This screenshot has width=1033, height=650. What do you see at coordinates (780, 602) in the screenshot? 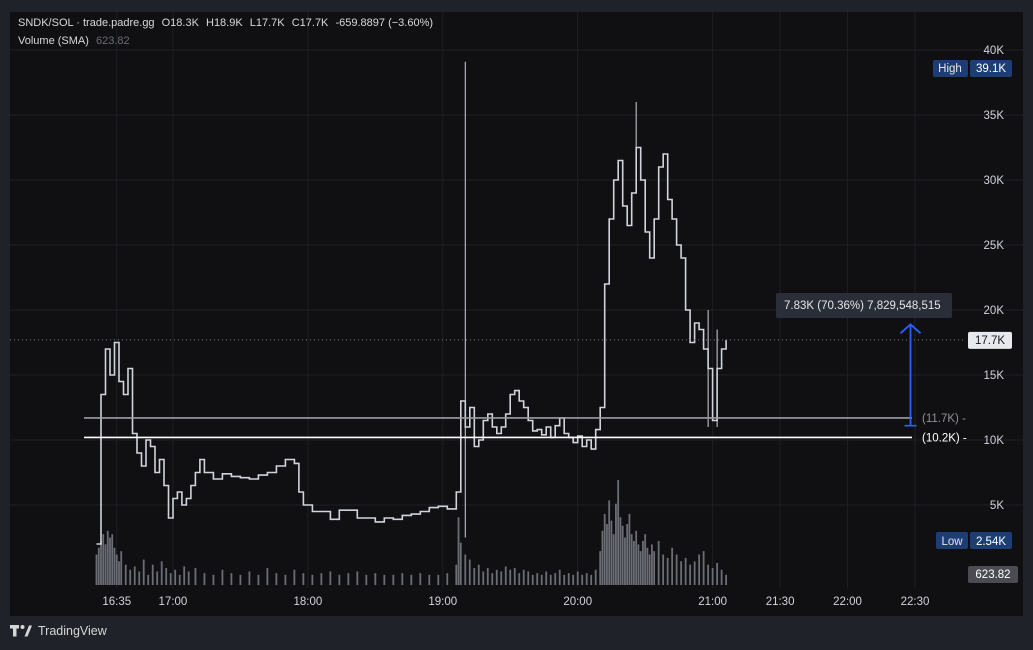
I see `x-tick-label: 21:30` at bounding box center [780, 602].